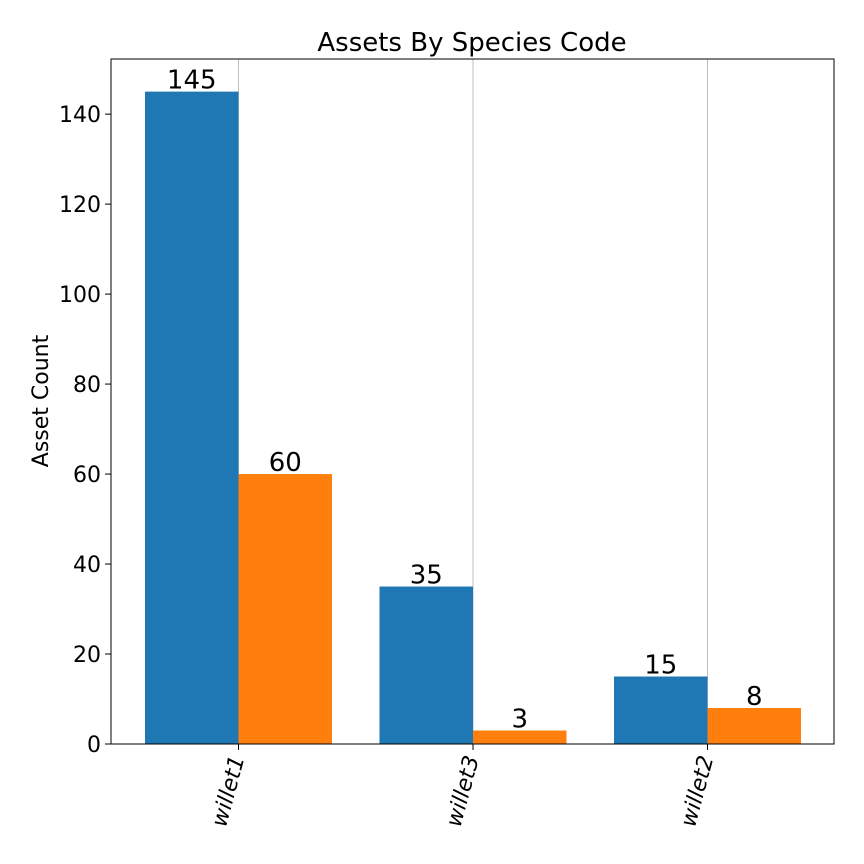 The height and width of the screenshot is (864, 864). I want to click on bar-value-label: 15, so click(660, 666).